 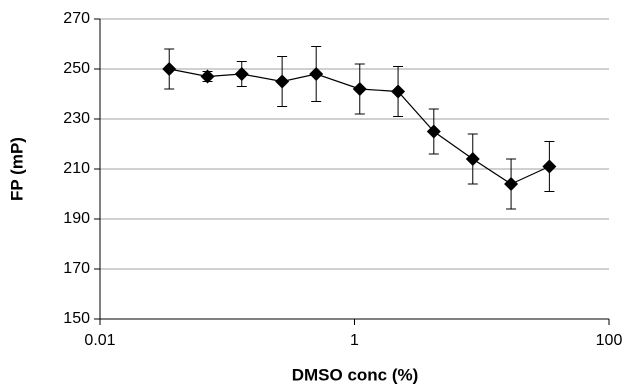 I want to click on y-tick-label: 210, so click(x=76, y=168).